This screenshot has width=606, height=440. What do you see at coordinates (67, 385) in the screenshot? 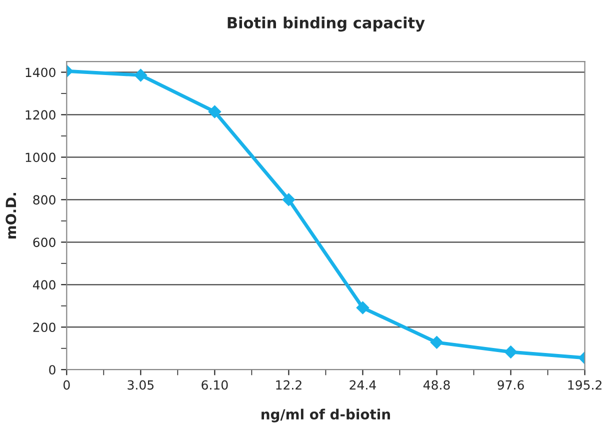
I see `x-tick-label: 0` at bounding box center [67, 385].